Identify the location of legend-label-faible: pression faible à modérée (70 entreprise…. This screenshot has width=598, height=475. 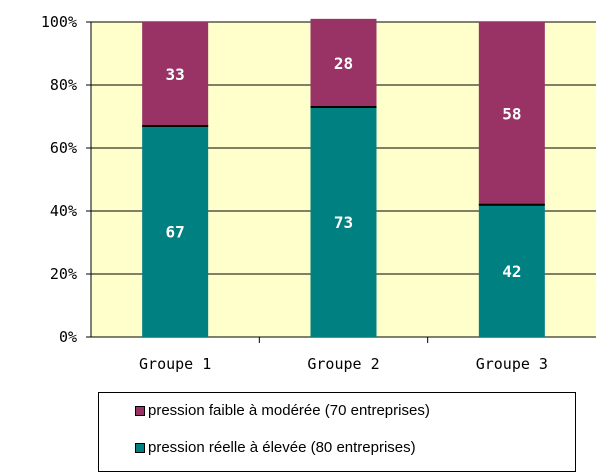
(289, 410).